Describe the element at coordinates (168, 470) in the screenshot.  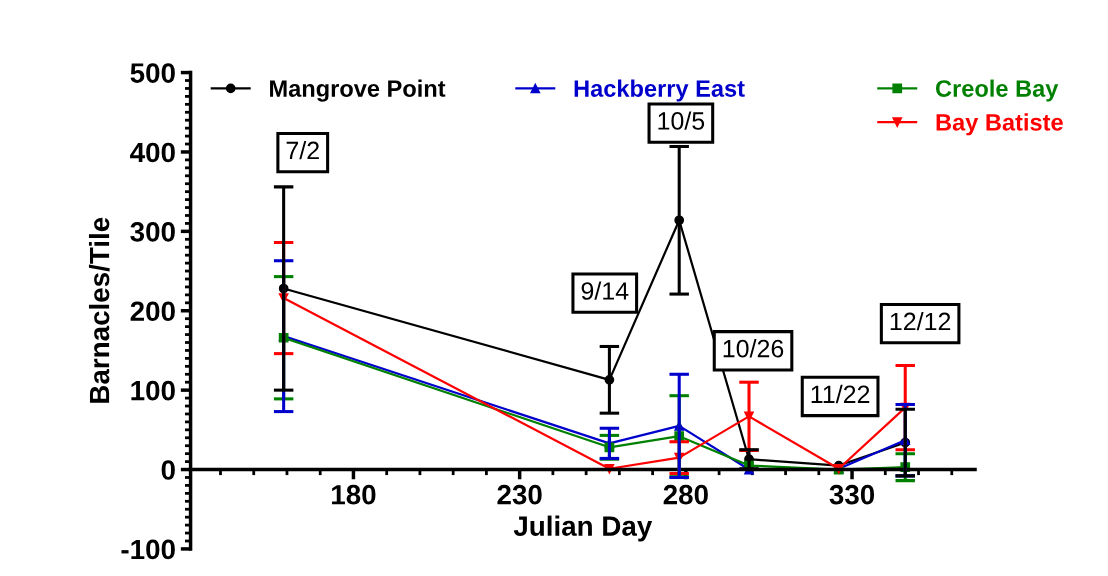
I see `y-tick-label: 0` at that location.